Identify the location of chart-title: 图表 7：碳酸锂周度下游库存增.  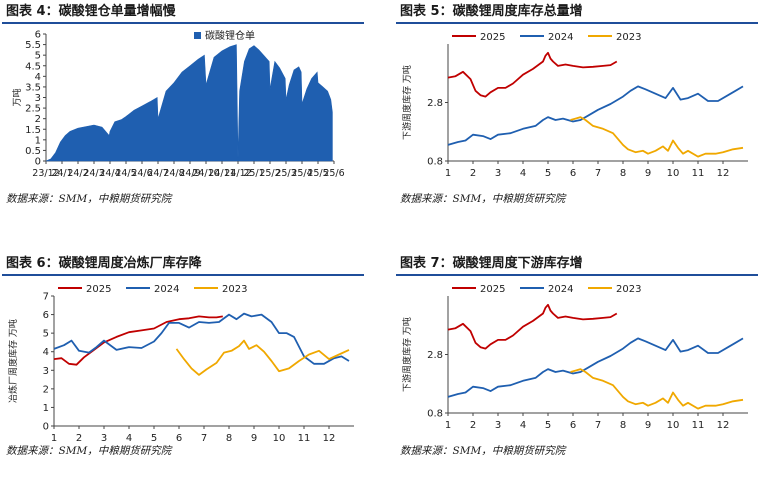
(577, 265).